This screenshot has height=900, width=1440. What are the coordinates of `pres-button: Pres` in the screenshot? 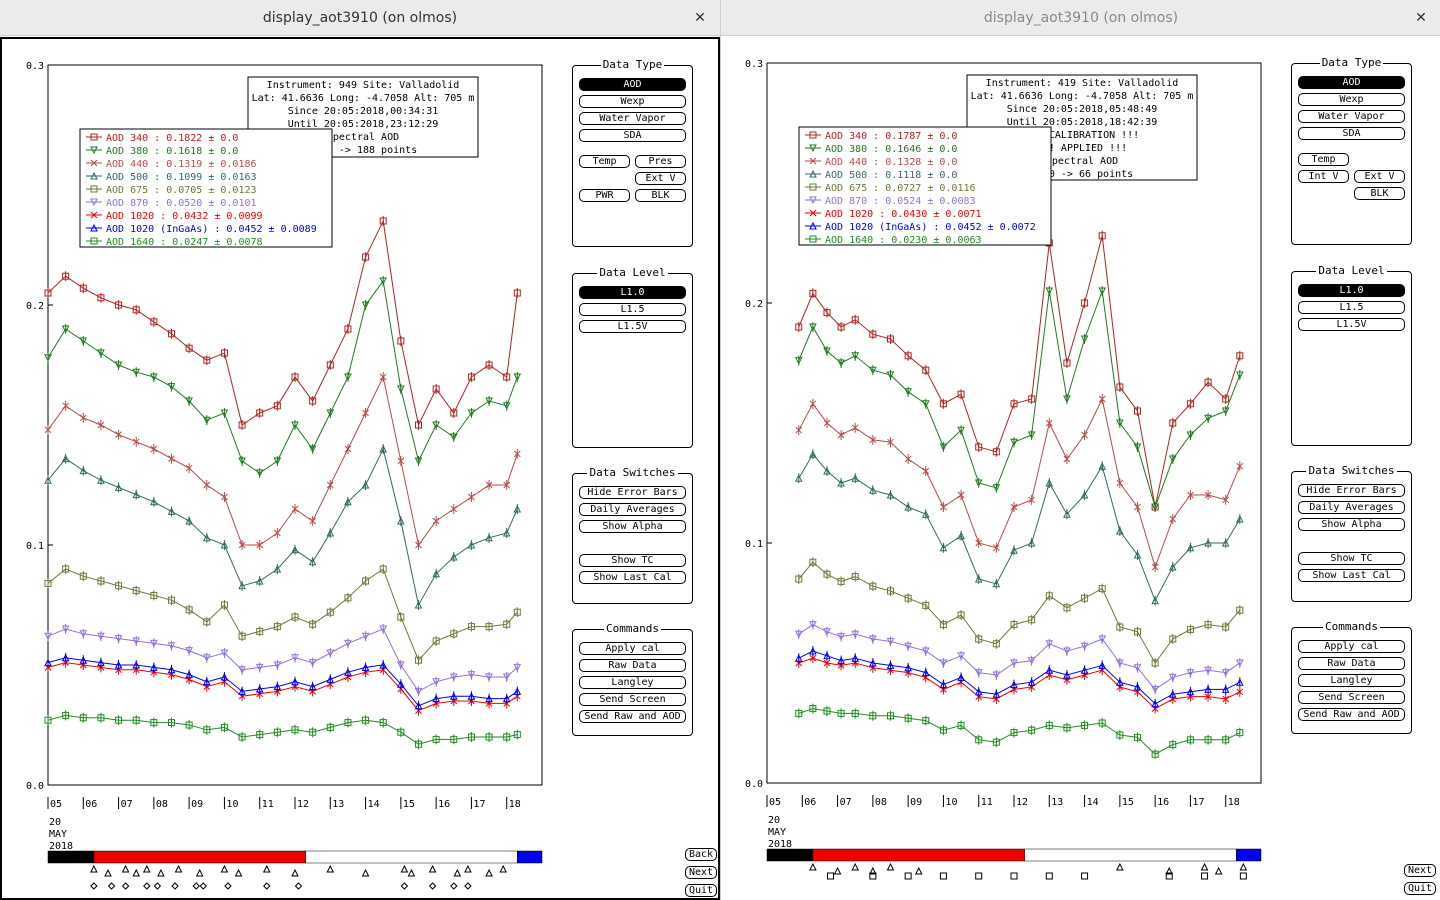 It's located at (660, 161).